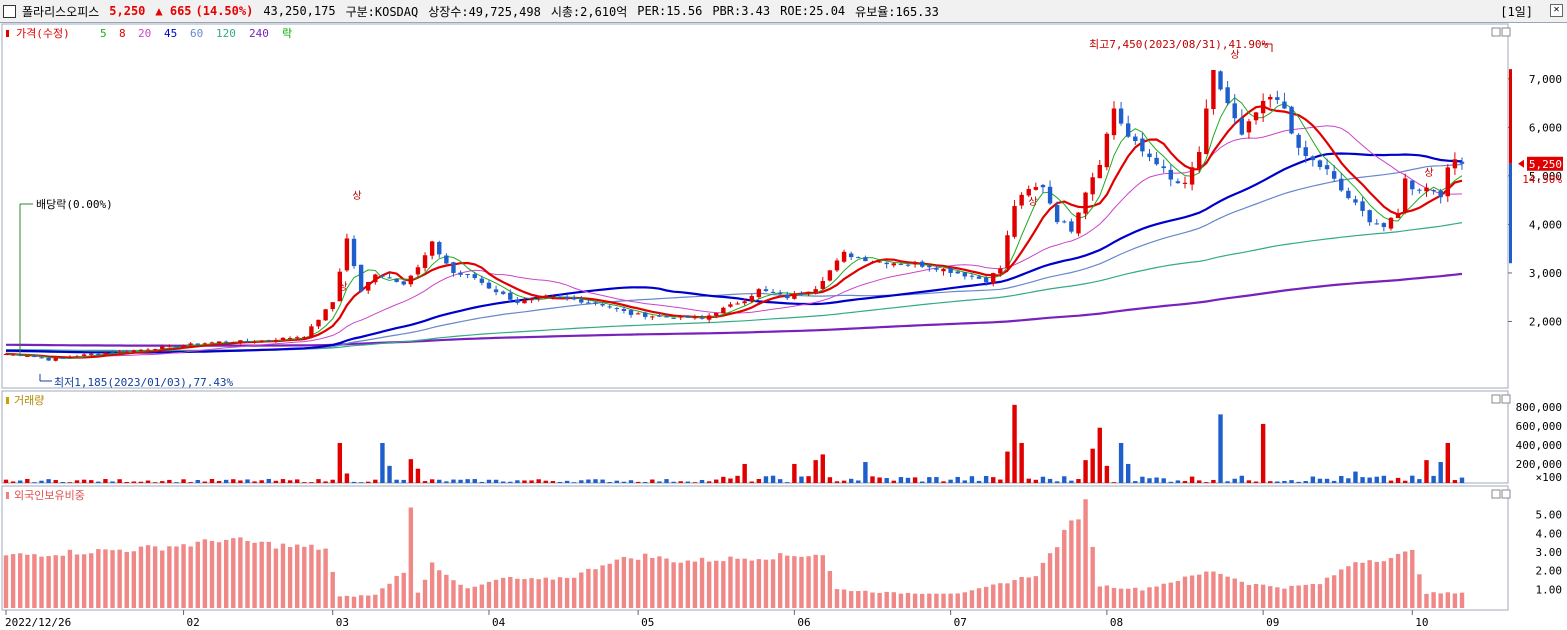 The height and width of the screenshot is (630, 1567). I want to click on close-icon: ✕, so click(1556, 10).